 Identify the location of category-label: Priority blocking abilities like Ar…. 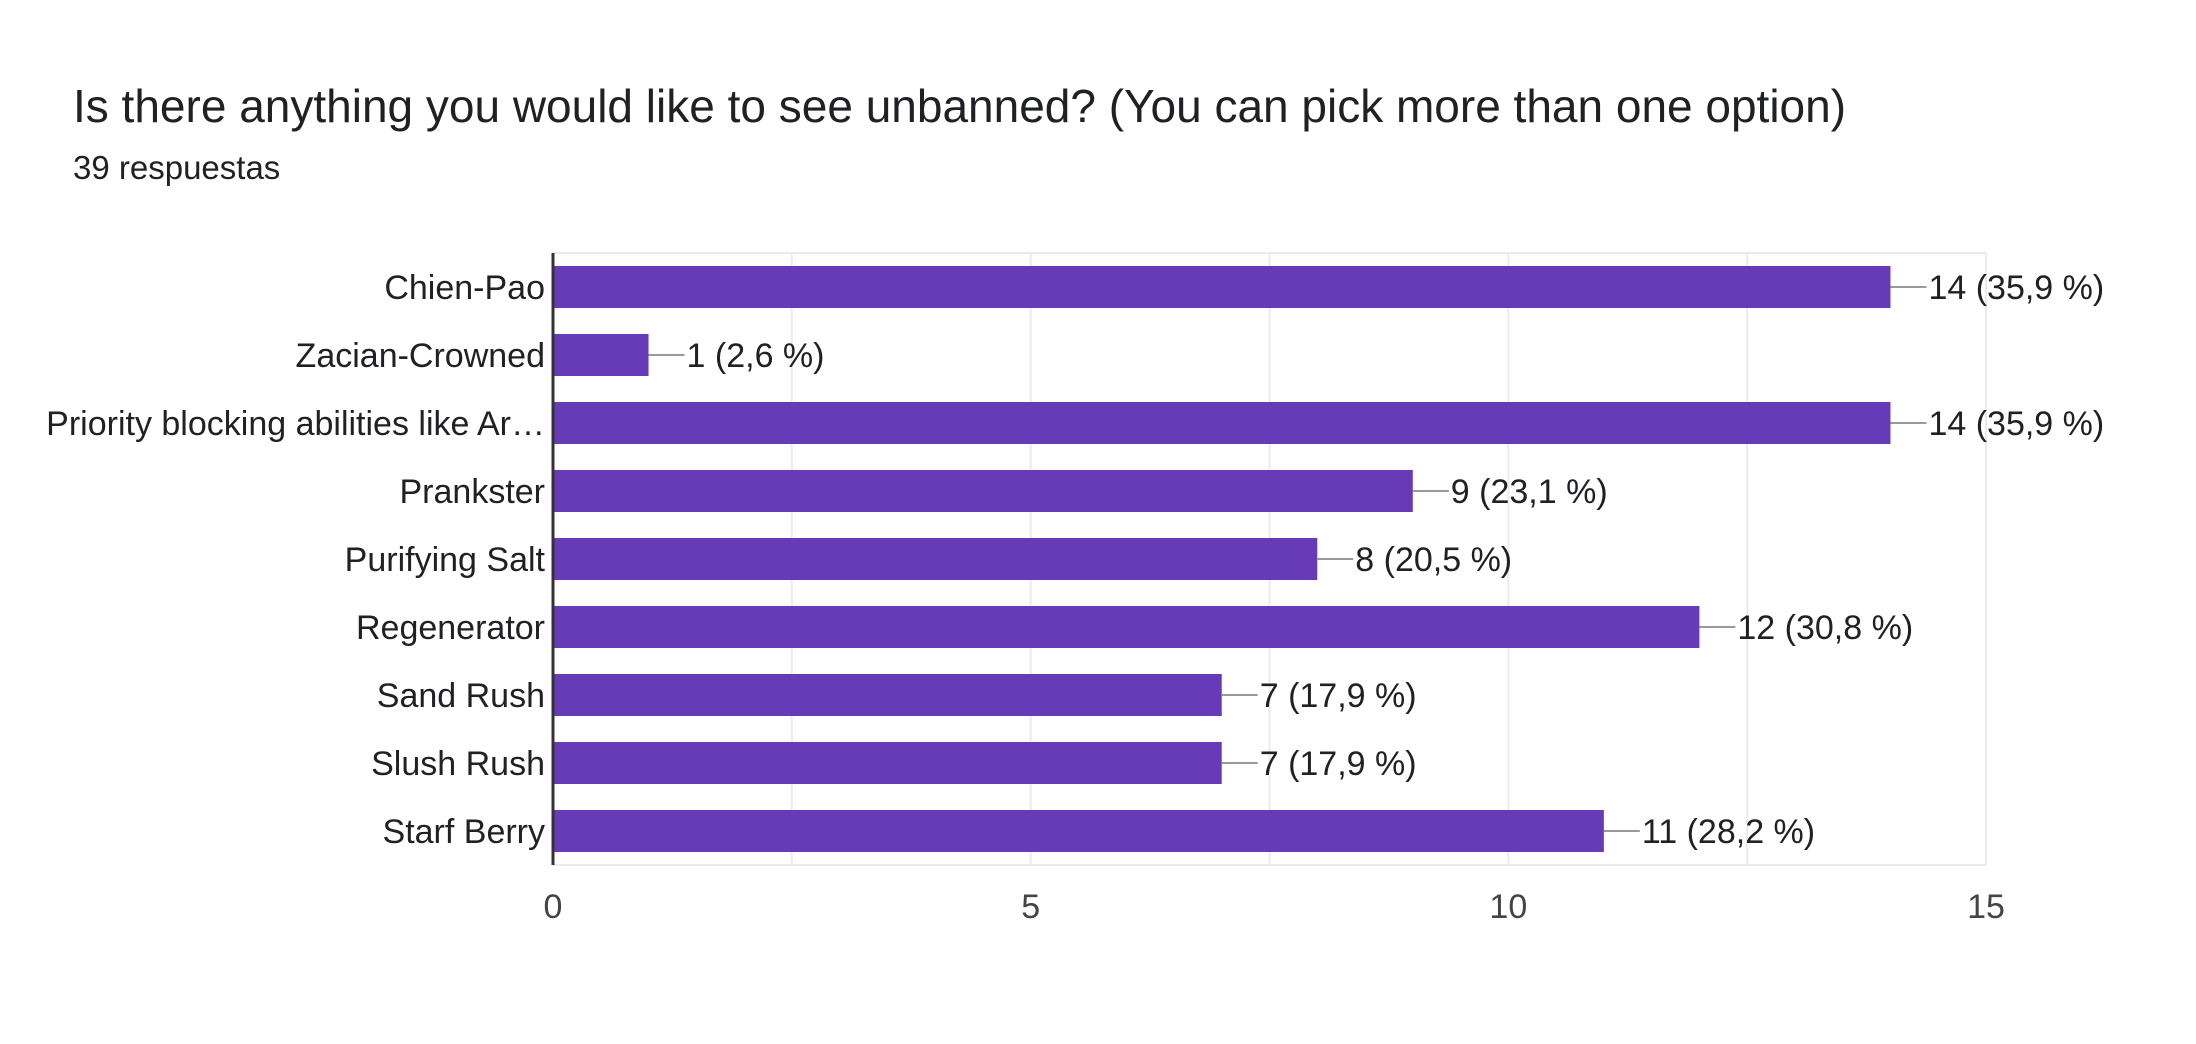
(295, 424).